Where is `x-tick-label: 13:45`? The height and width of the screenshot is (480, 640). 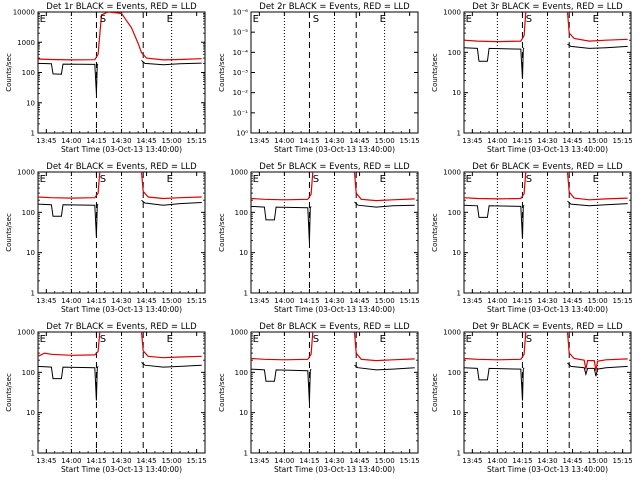
x-tick-label: 13:45 is located at coordinates (472, 301).